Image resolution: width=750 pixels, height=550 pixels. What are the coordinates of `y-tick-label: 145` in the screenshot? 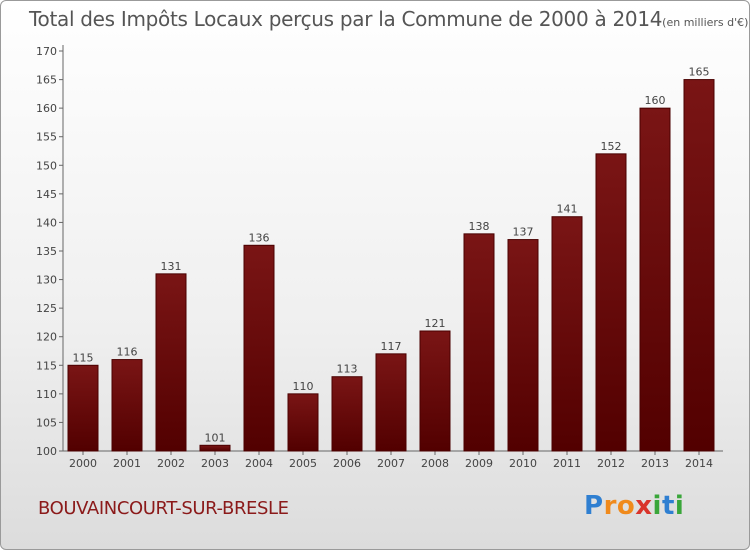 It's located at (46, 194).